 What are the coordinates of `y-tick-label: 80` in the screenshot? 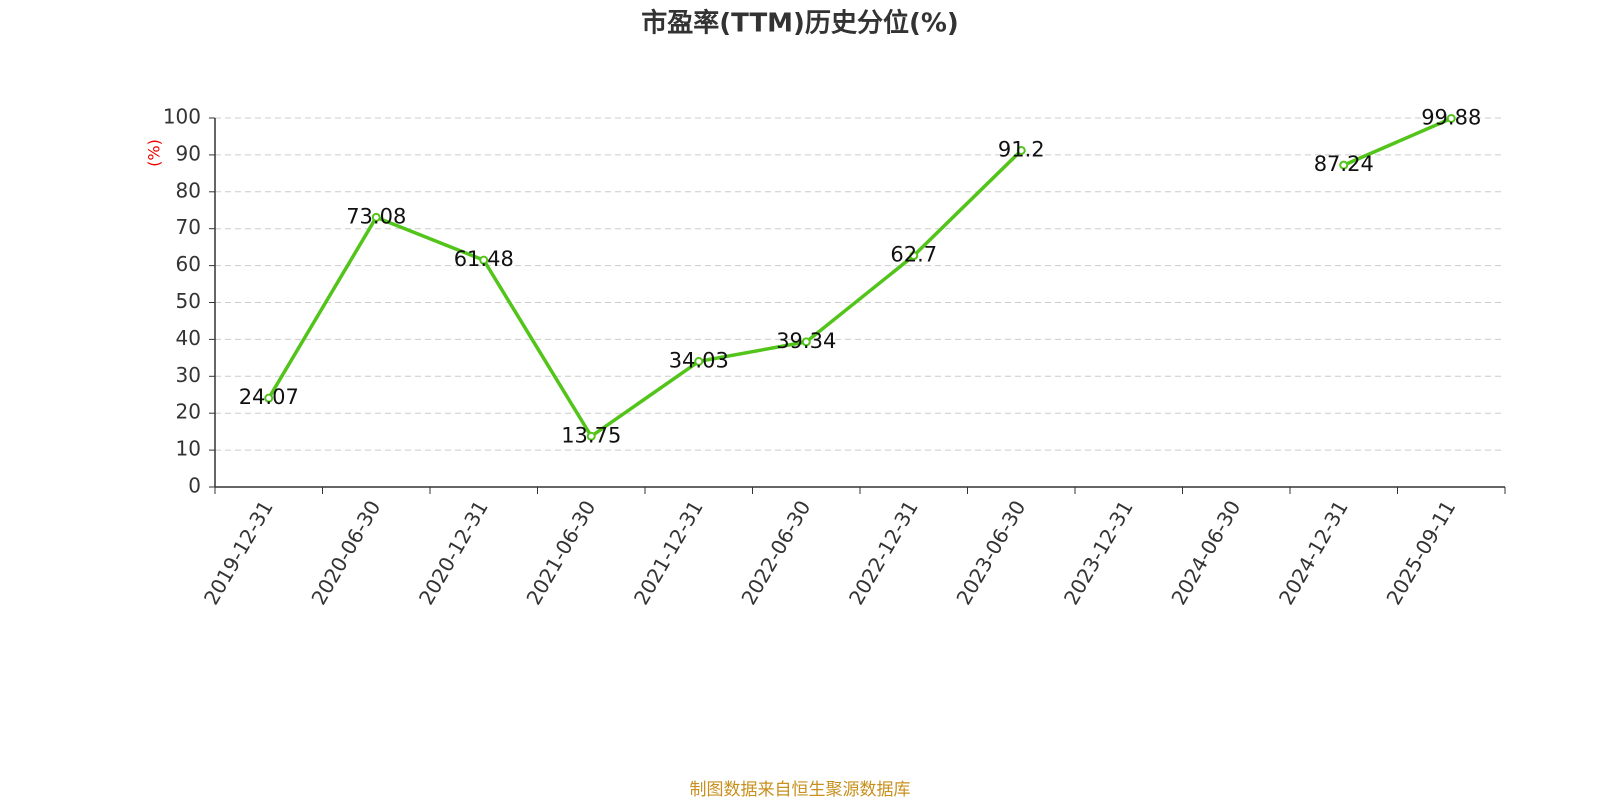 It's located at (188, 190).